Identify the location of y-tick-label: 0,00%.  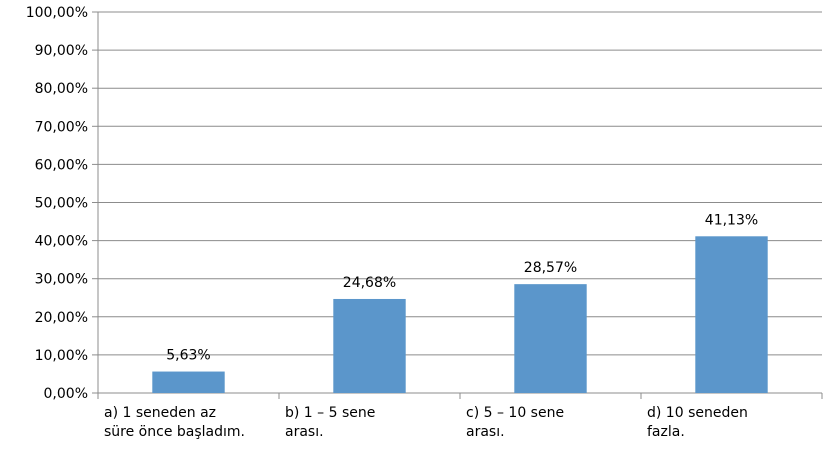
(66, 394).